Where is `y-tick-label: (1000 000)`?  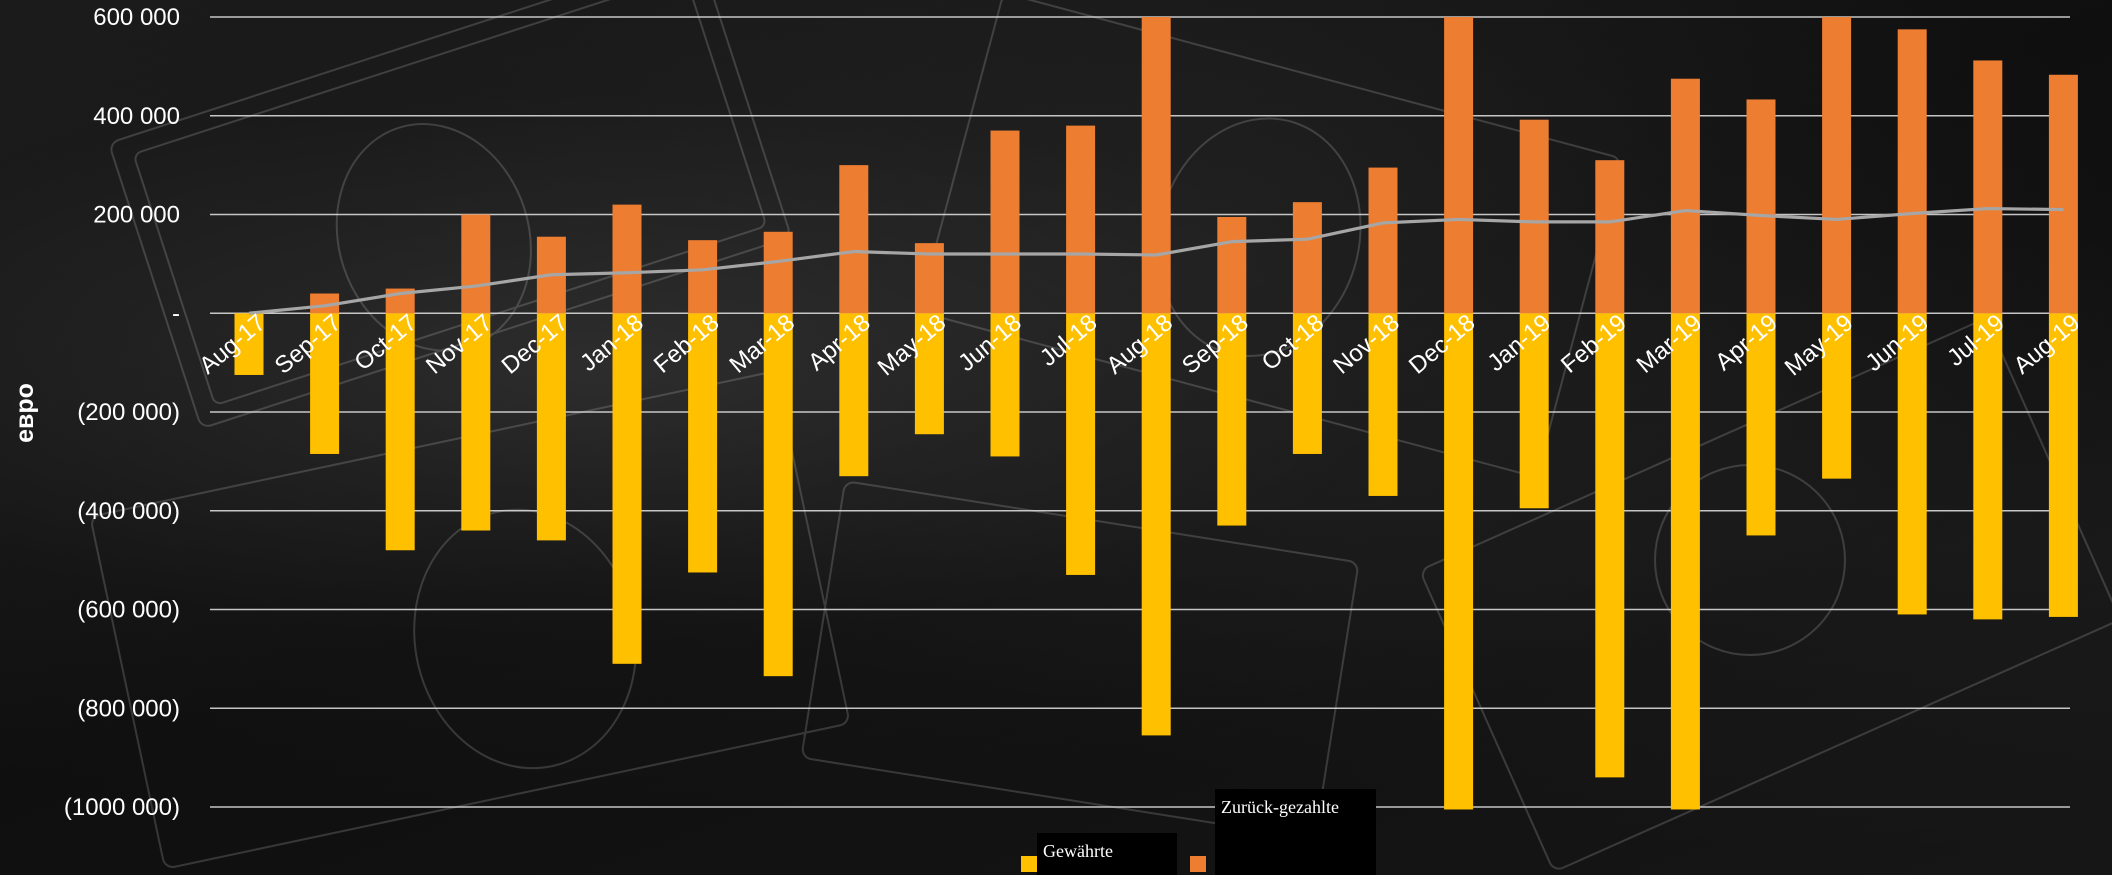 y-tick-label: (1000 000) is located at coordinates (122, 807).